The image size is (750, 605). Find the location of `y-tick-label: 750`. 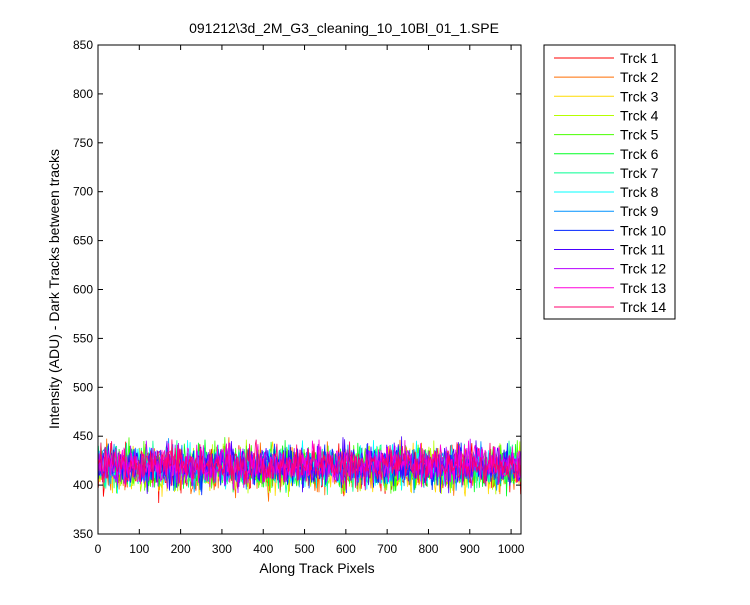

y-tick-label: 750 is located at coordinates (83, 143).